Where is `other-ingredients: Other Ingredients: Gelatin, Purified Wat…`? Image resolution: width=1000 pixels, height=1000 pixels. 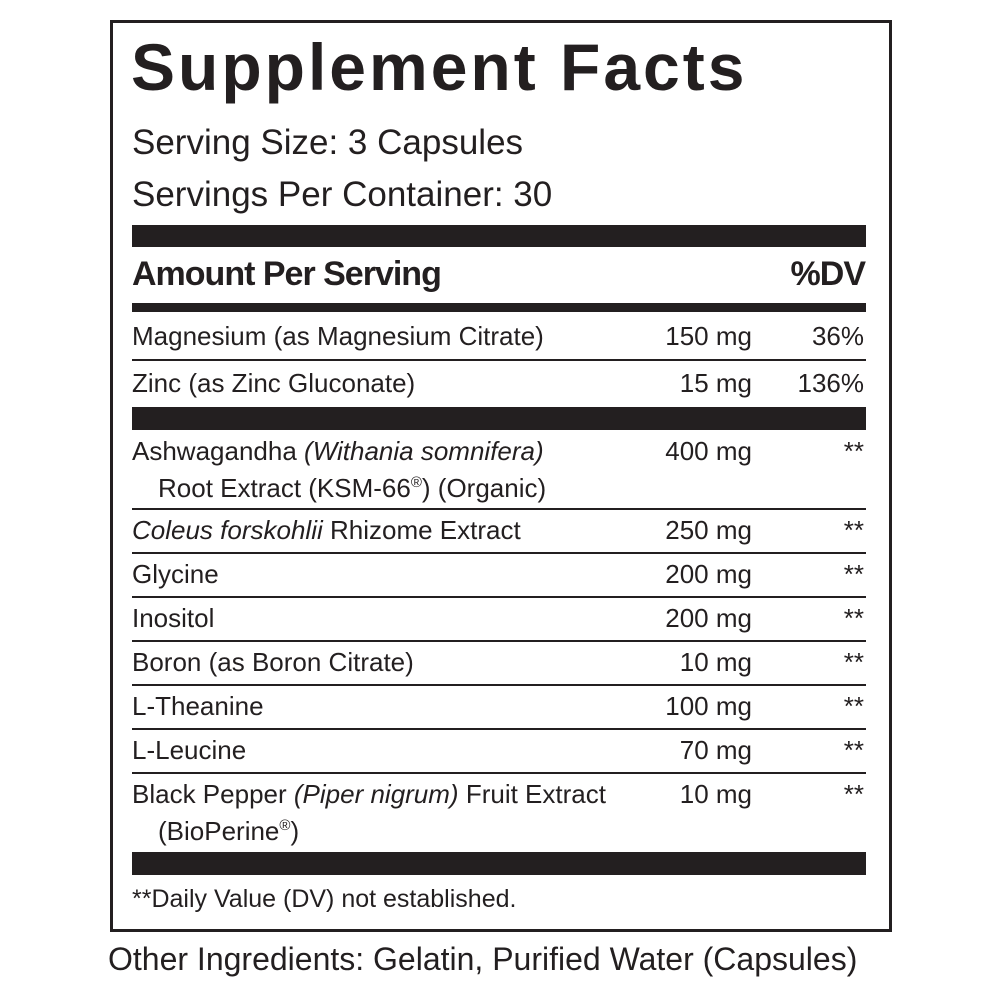 other-ingredients: Other Ingredients: Gelatin, Purified Wat… is located at coordinates (483, 959).